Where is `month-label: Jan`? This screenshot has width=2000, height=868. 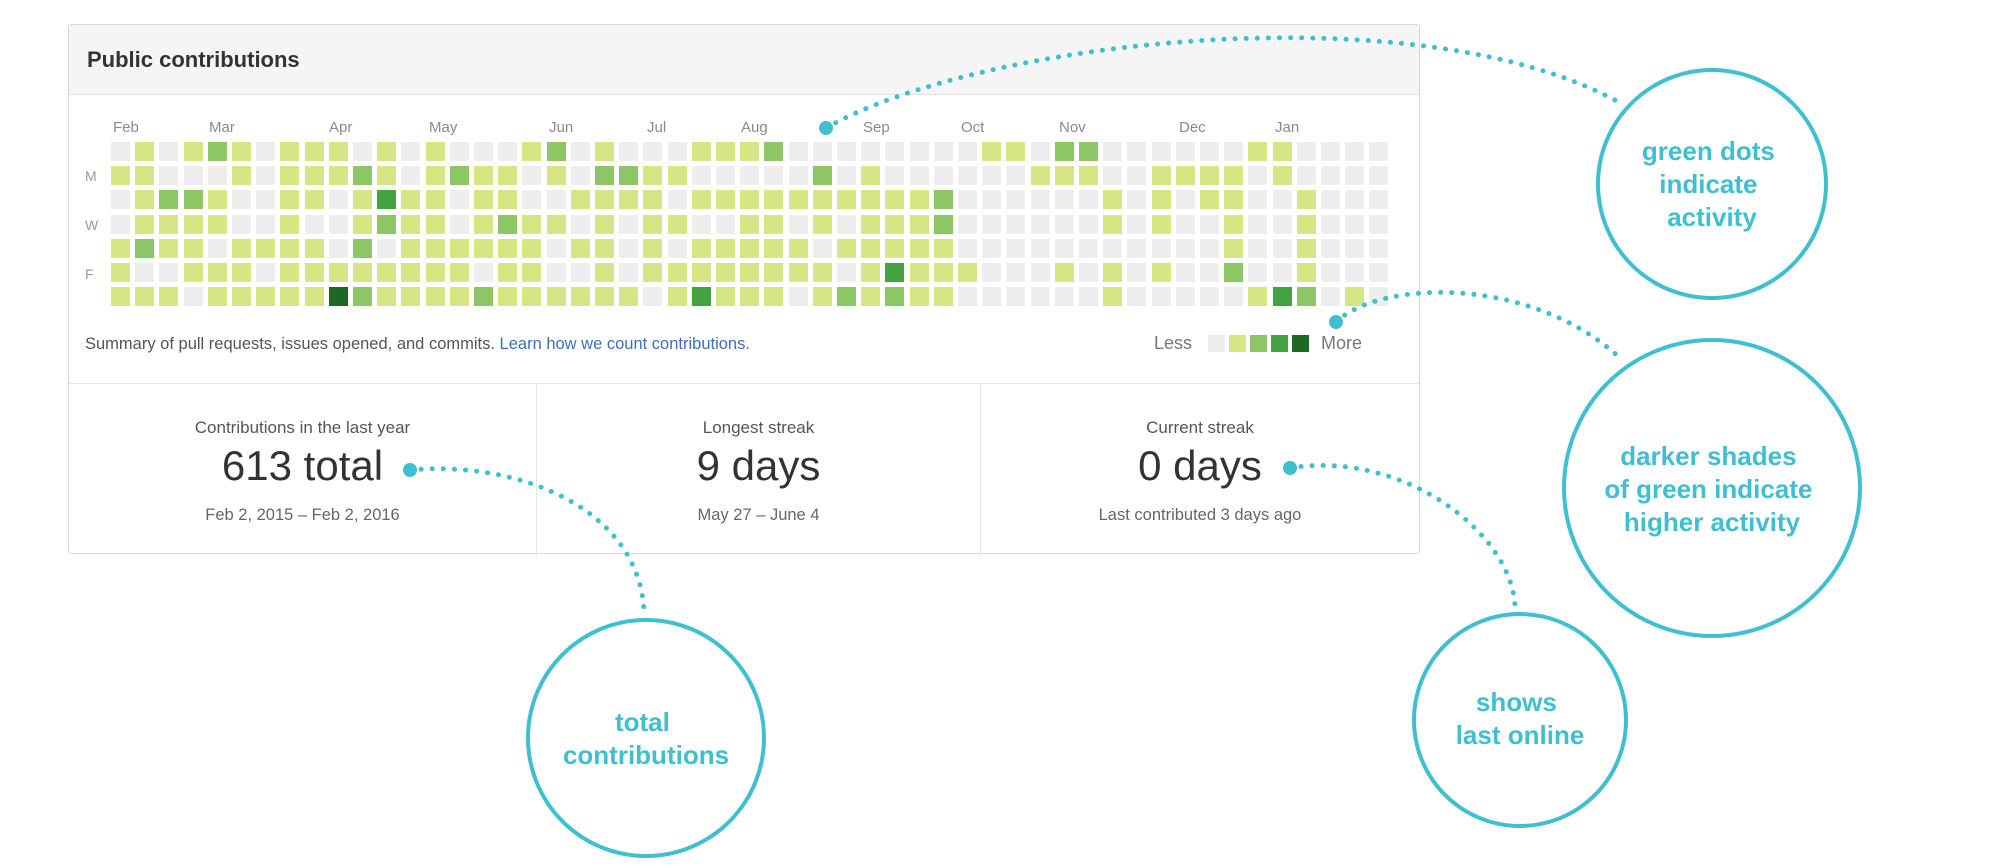
month-label: Jan is located at coordinates (1287, 127).